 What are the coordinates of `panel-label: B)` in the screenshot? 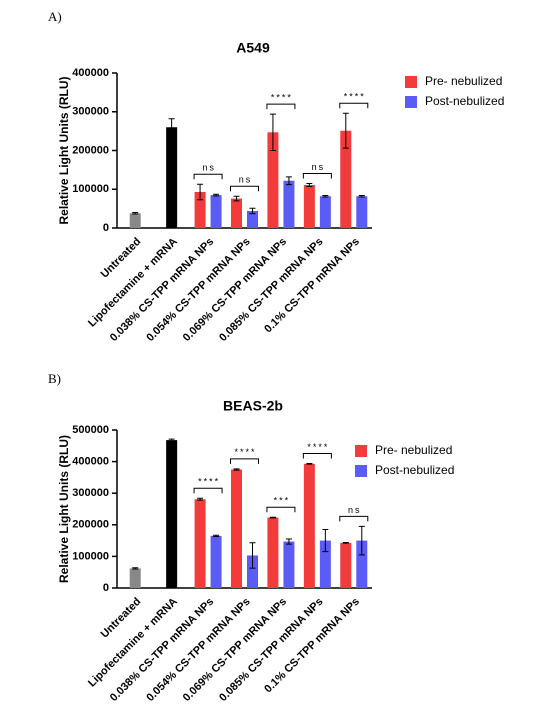 It's located at (54, 378).